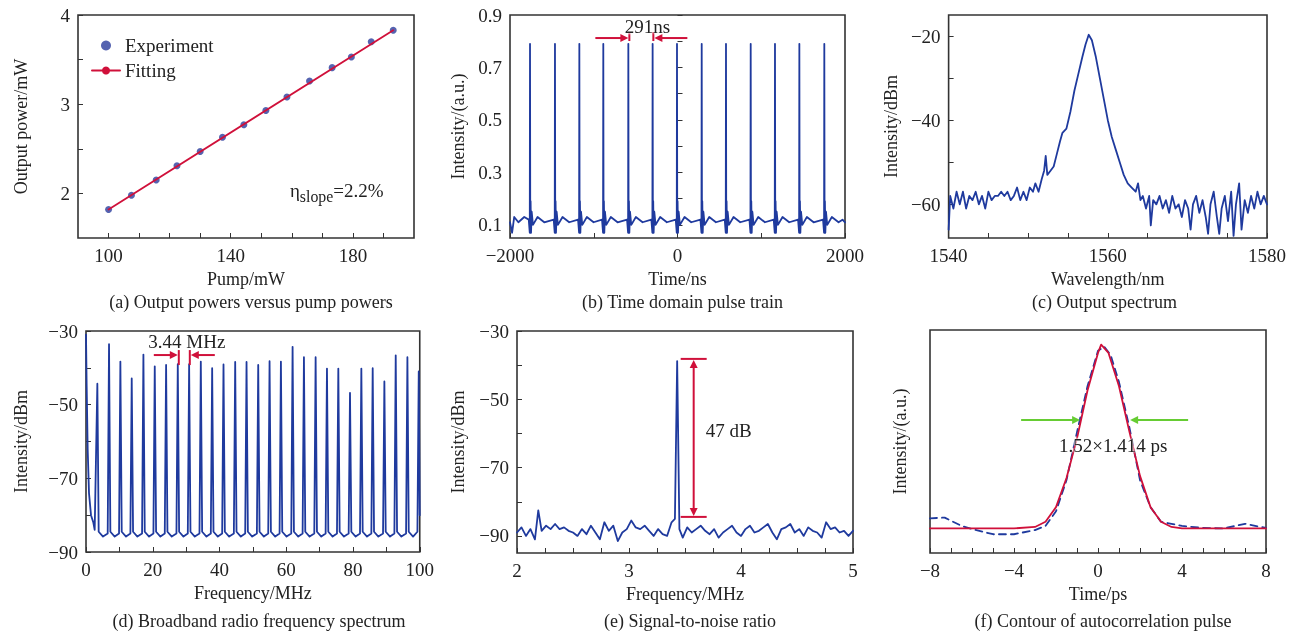 Image resolution: width=1310 pixels, height=639 pixels. What do you see at coordinates (490, 225) in the screenshot?
I see `y-tick-label: 0.1` at bounding box center [490, 225].